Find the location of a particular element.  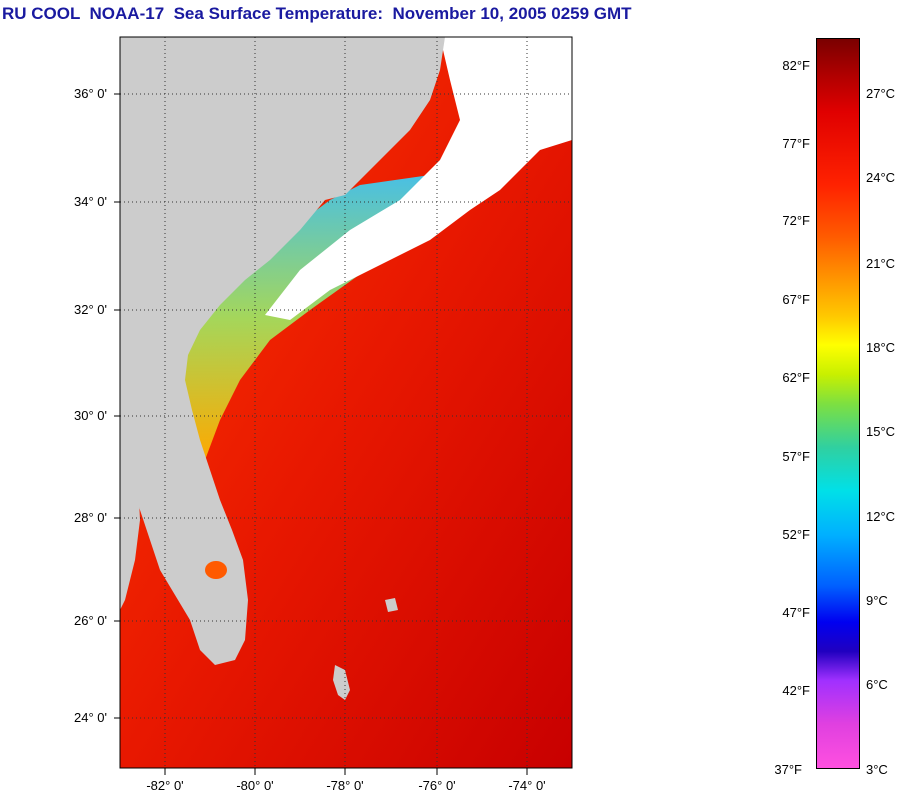

colorbar-f-77: 77°F is located at coordinates (796, 143).